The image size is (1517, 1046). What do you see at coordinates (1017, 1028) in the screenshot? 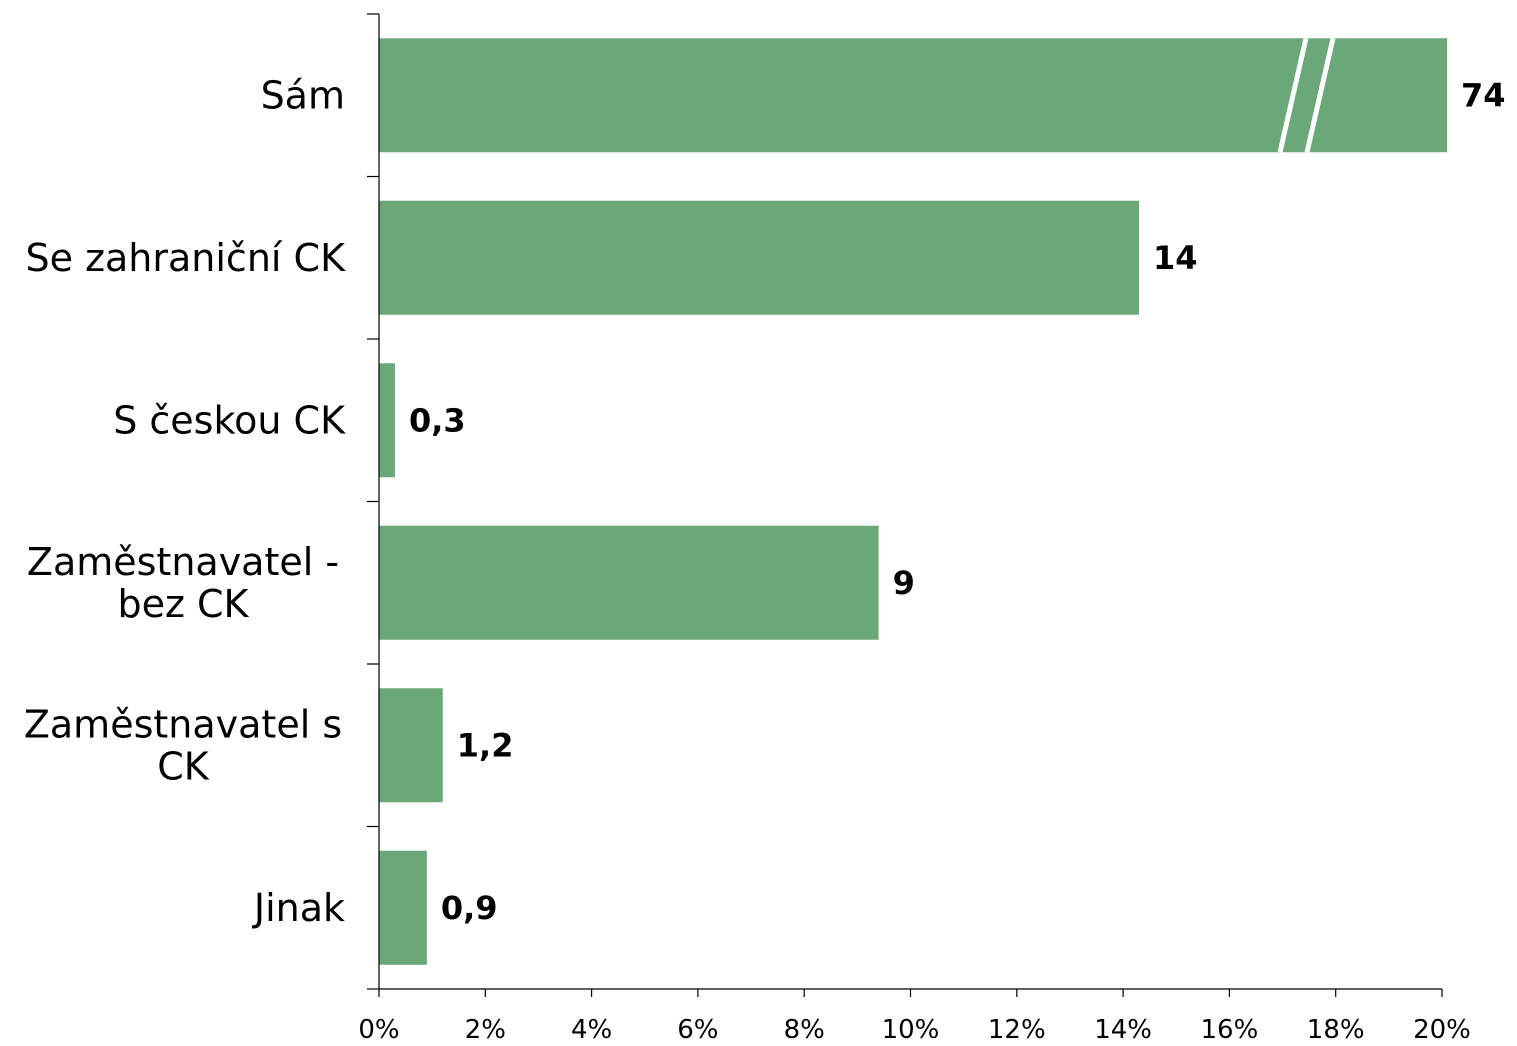
I see `x-tick-label-6: 12%` at bounding box center [1017, 1028].